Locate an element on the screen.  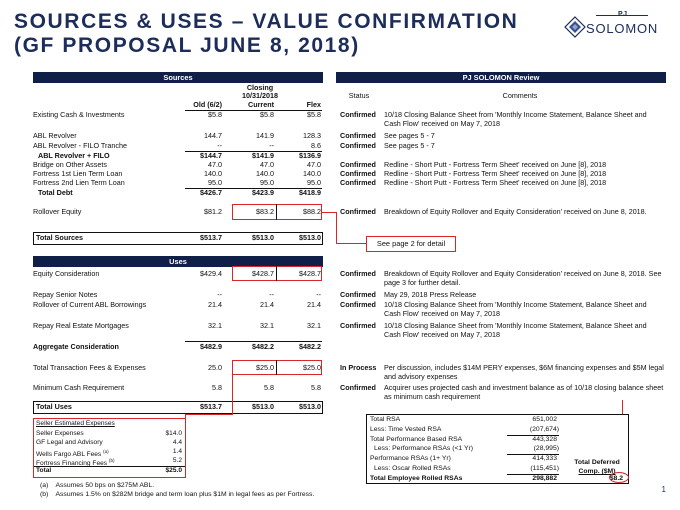
seller-row-value: $25.0 is located at coordinates (173, 470).